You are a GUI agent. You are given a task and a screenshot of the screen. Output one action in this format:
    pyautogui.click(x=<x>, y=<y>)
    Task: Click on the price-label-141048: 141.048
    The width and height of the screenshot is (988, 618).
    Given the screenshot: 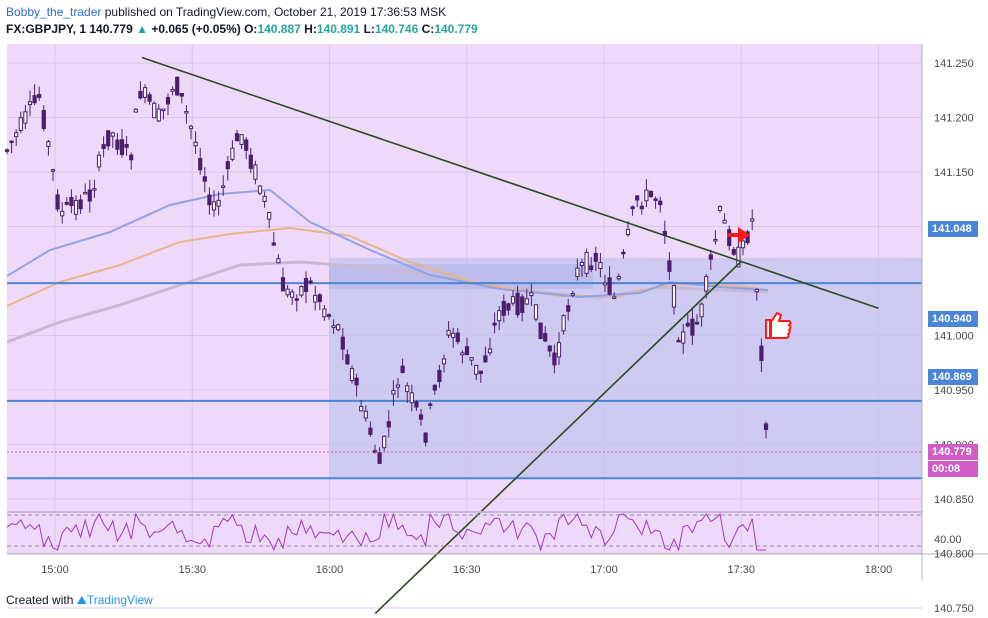 What is the action you would take?
    pyautogui.click(x=953, y=229)
    